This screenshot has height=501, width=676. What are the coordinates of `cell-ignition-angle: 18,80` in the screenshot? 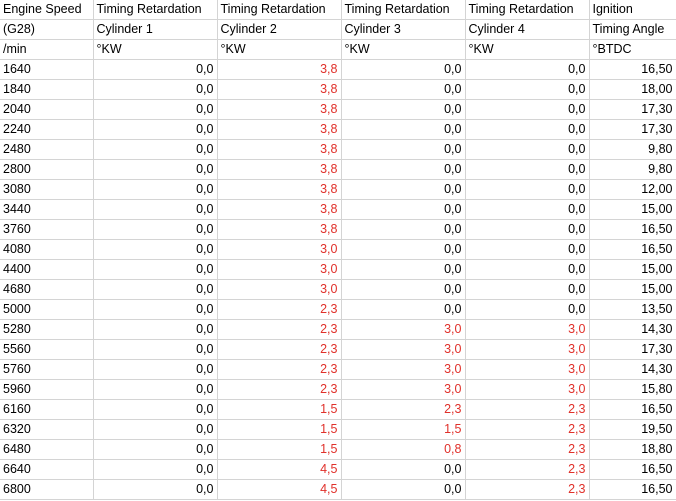 It's located at (632, 449).